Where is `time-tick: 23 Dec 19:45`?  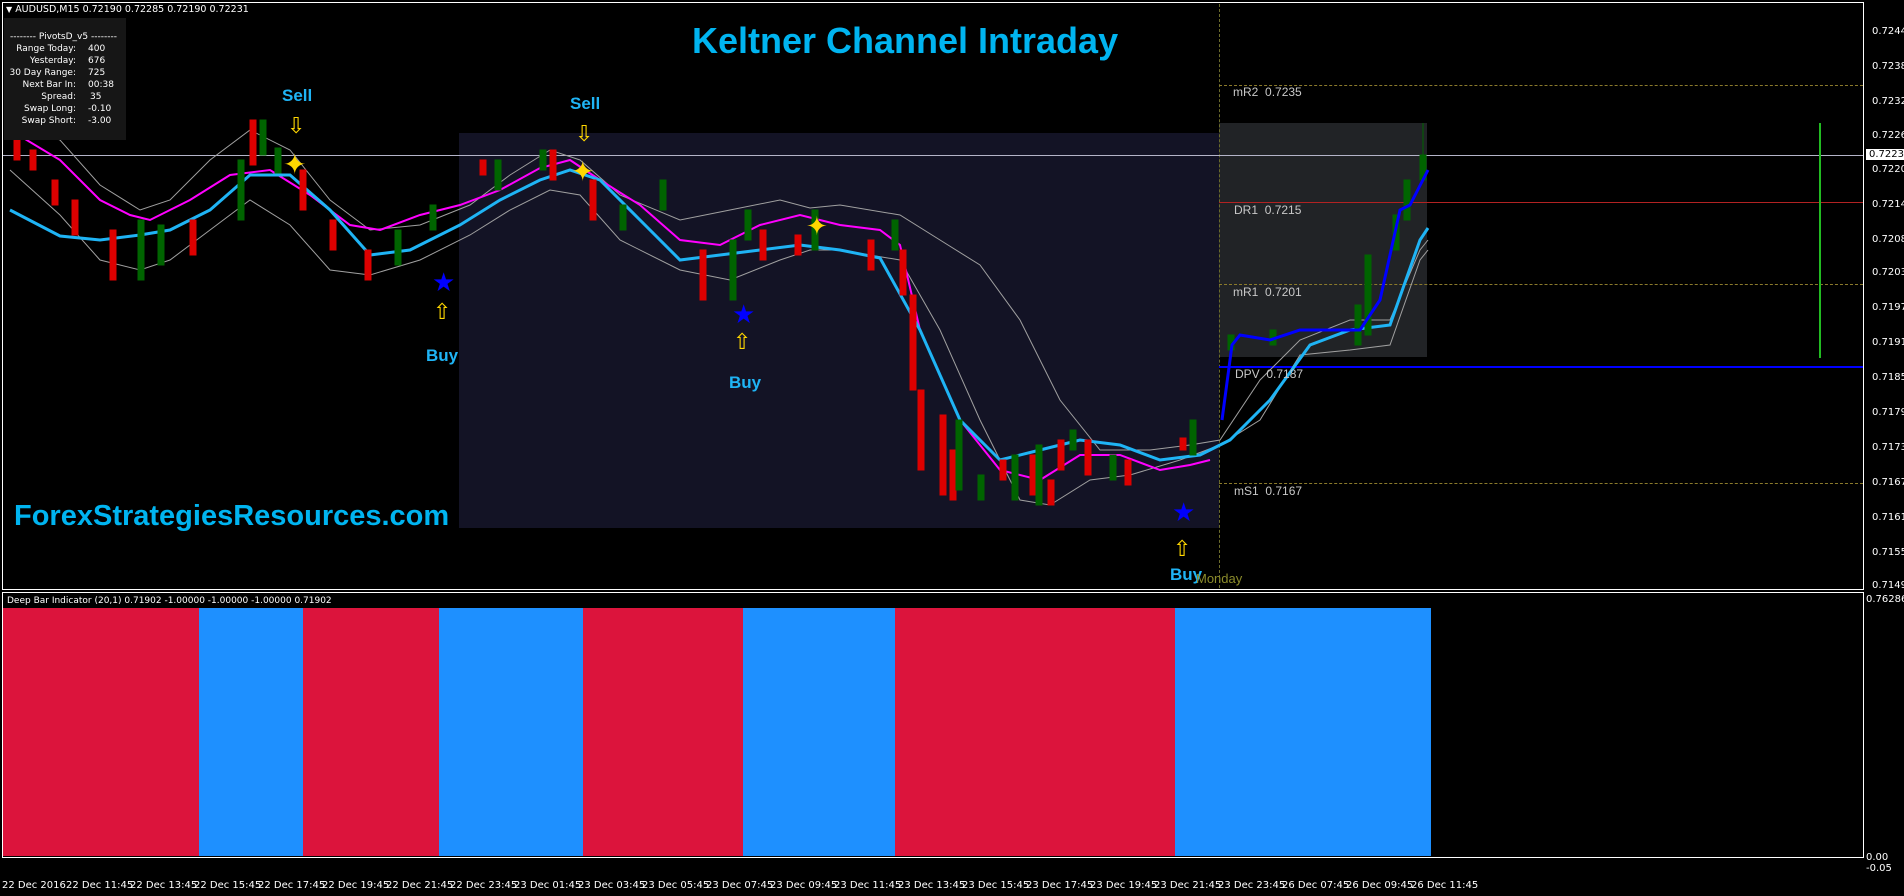
time-tick: 23 Dec 19:45 is located at coordinates (1124, 885).